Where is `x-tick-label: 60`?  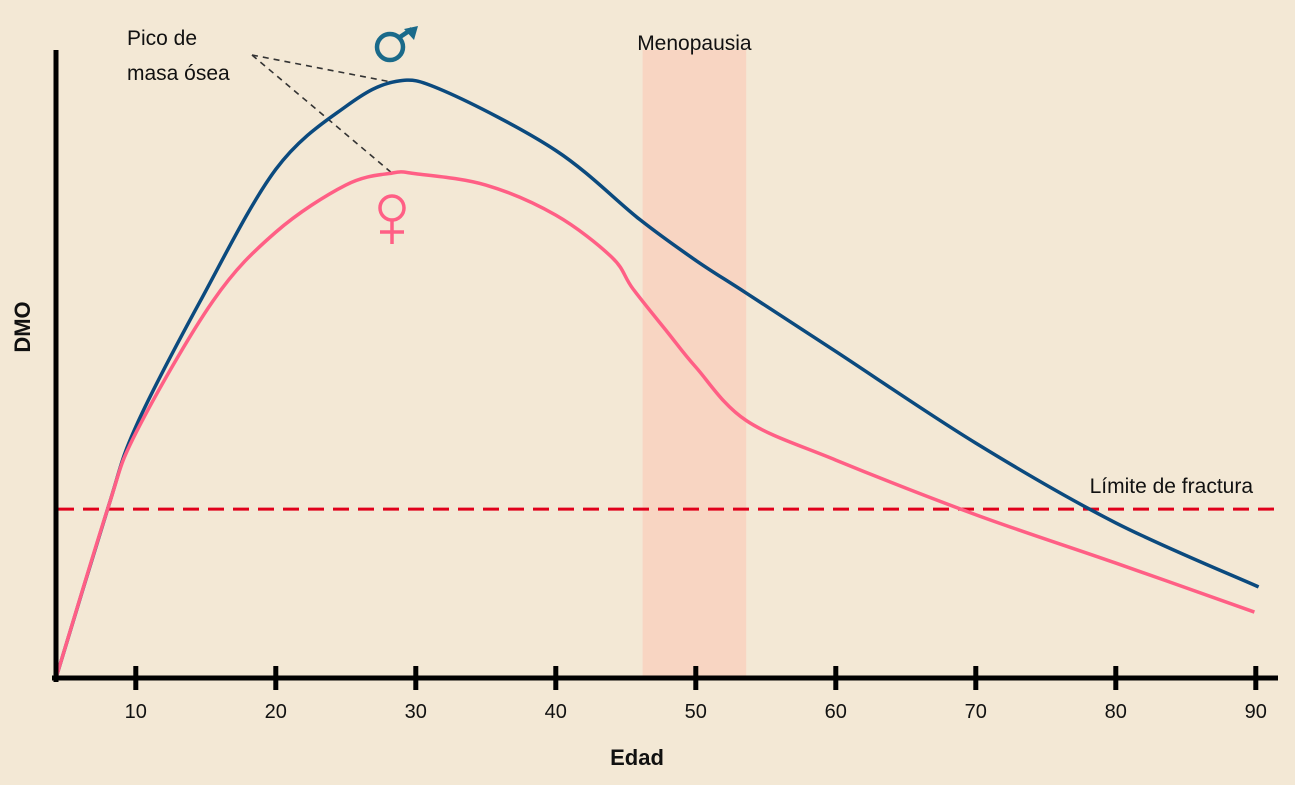
x-tick-label: 60 is located at coordinates (836, 712).